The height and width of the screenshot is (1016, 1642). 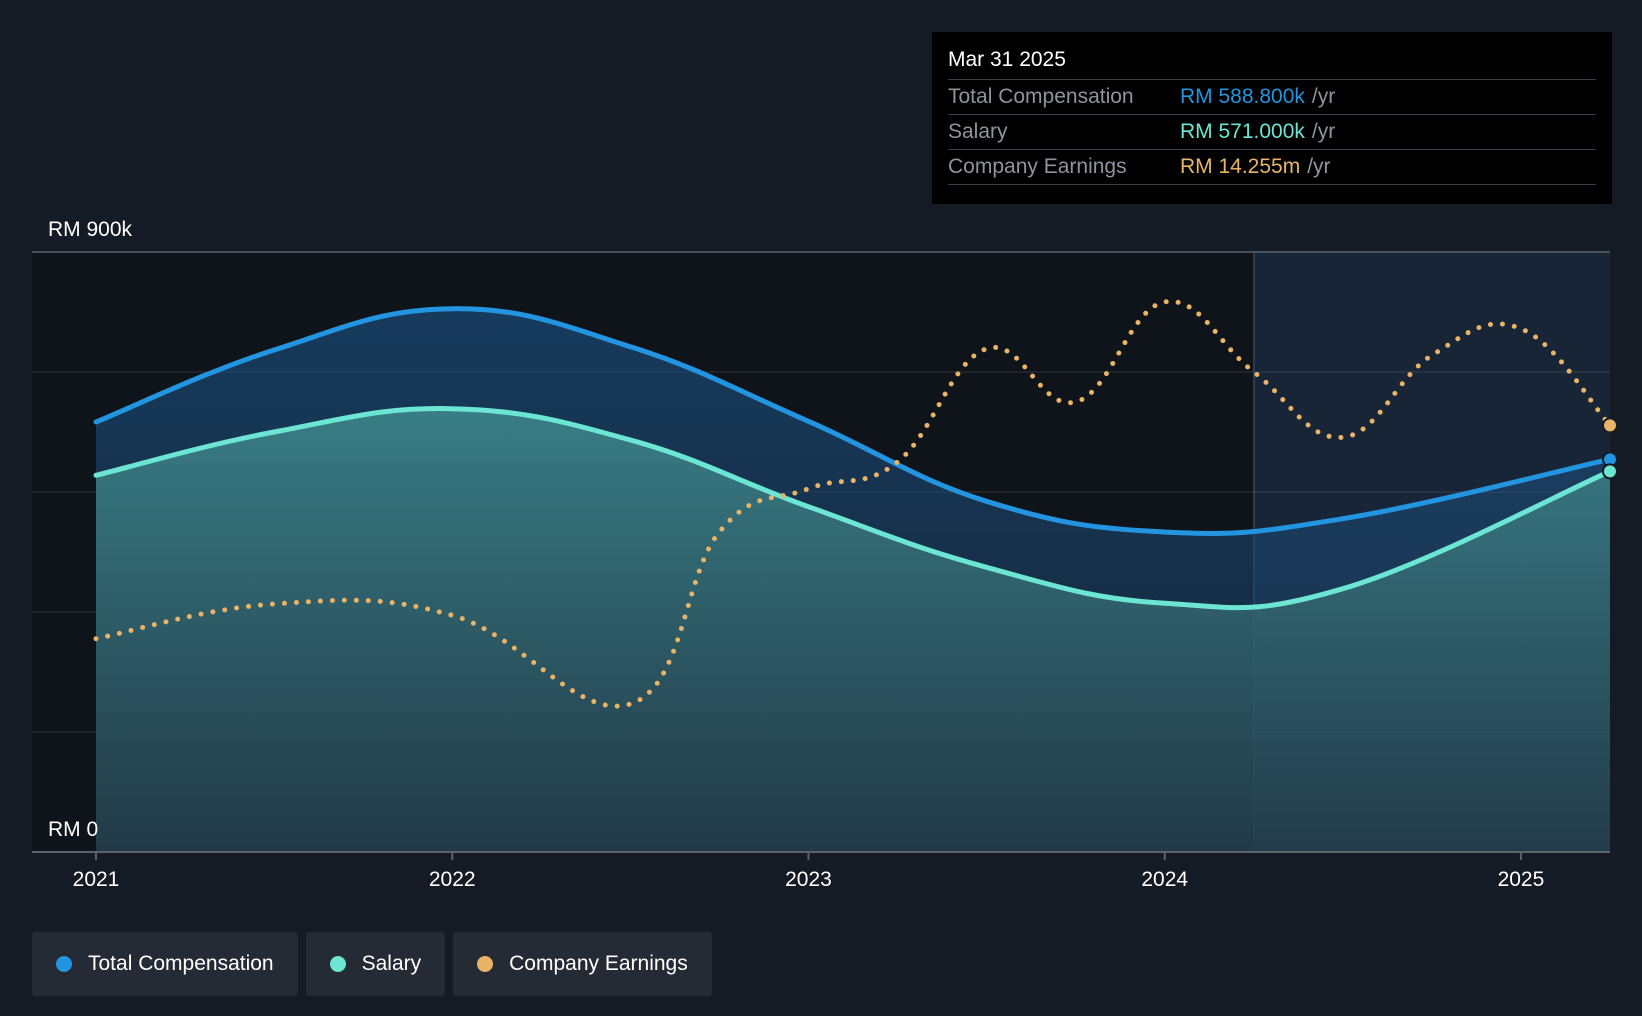 What do you see at coordinates (1007, 59) in the screenshot?
I see `tooltip-date: Mar 31 2025` at bounding box center [1007, 59].